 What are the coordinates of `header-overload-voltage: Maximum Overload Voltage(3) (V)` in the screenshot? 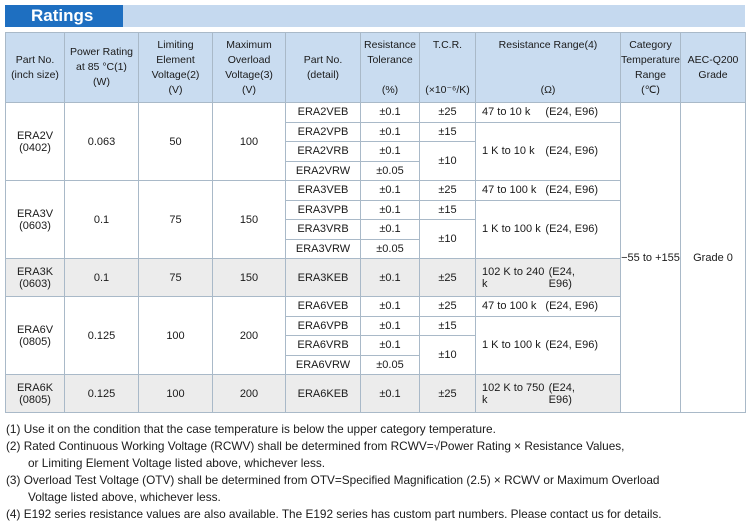 It's located at (249, 67).